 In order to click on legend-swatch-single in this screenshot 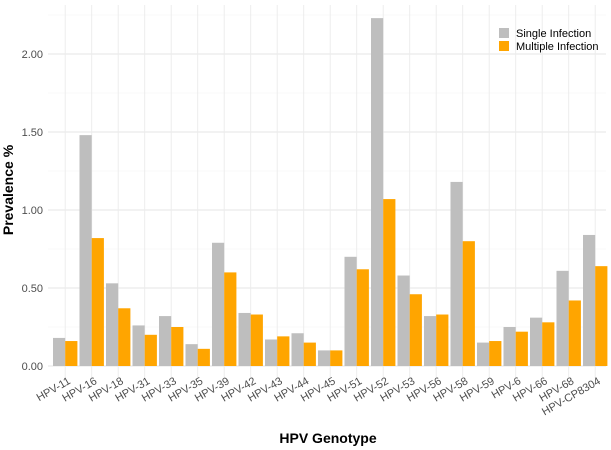, I will do `click(504, 33)`.